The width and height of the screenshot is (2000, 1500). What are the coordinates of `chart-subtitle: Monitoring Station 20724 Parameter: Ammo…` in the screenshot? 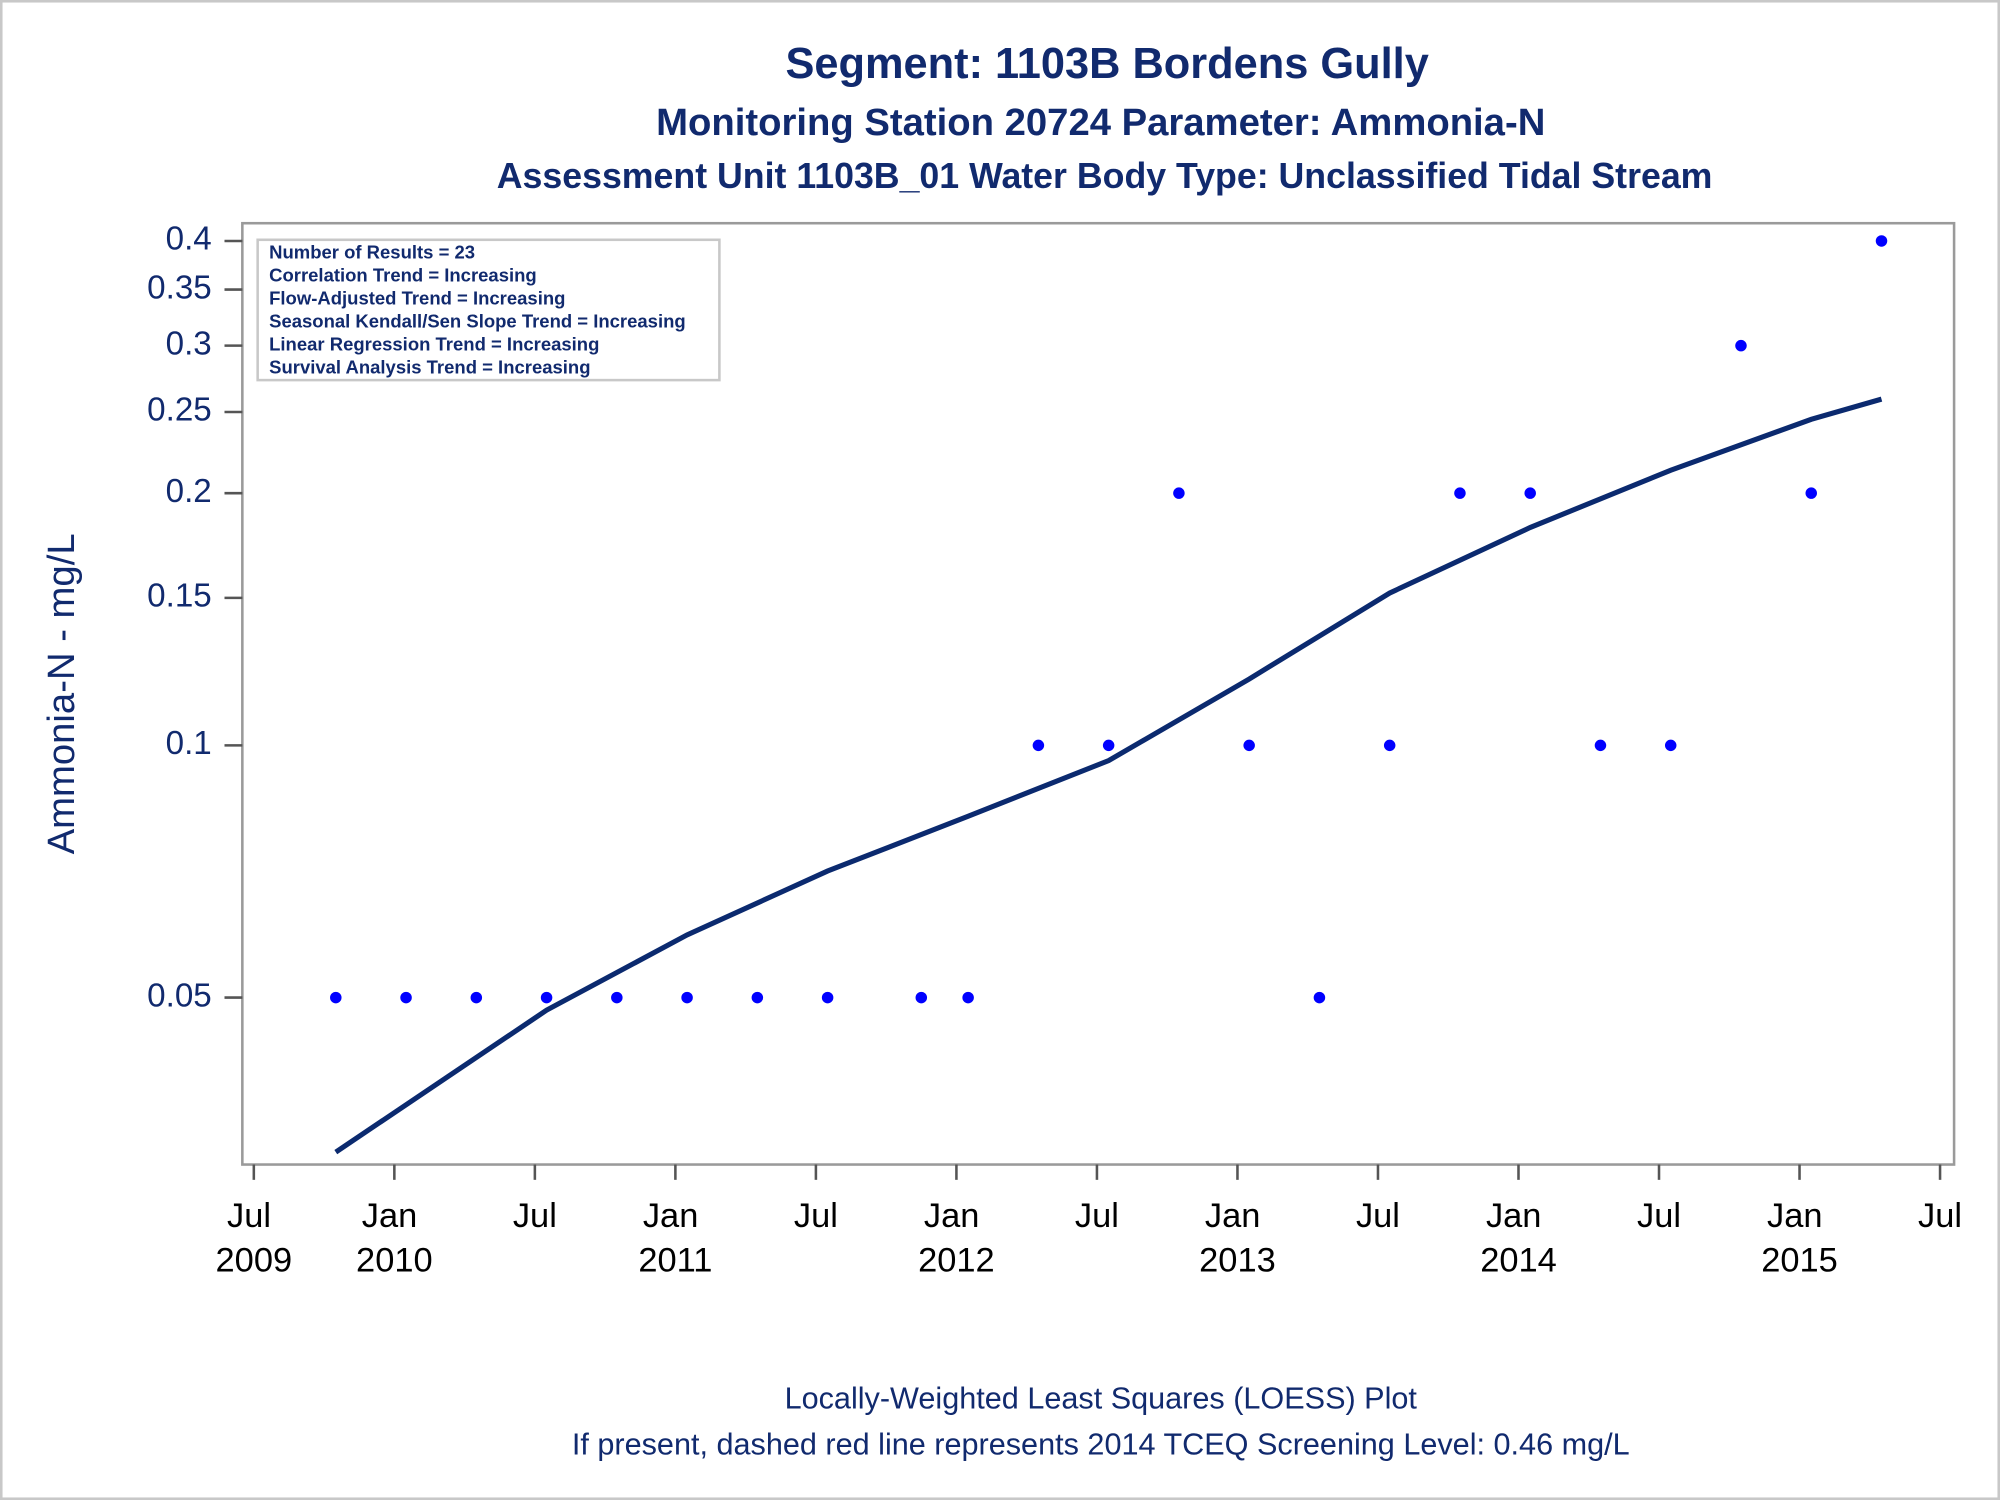 It's located at (1100, 122).